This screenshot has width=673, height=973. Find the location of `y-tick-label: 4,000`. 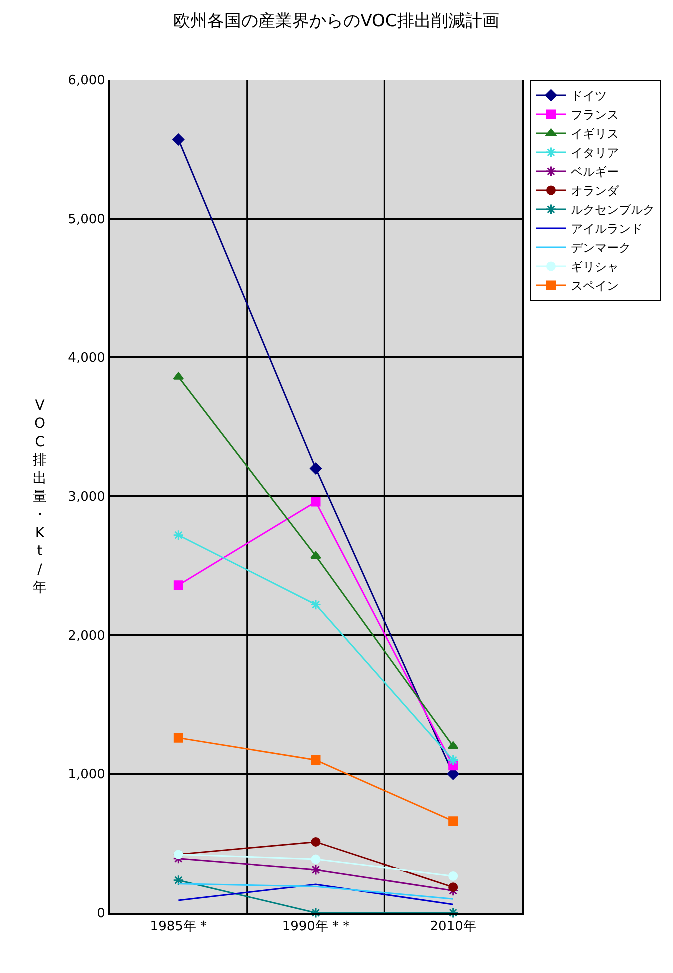

y-tick-label: 4,000 is located at coordinates (87, 358).